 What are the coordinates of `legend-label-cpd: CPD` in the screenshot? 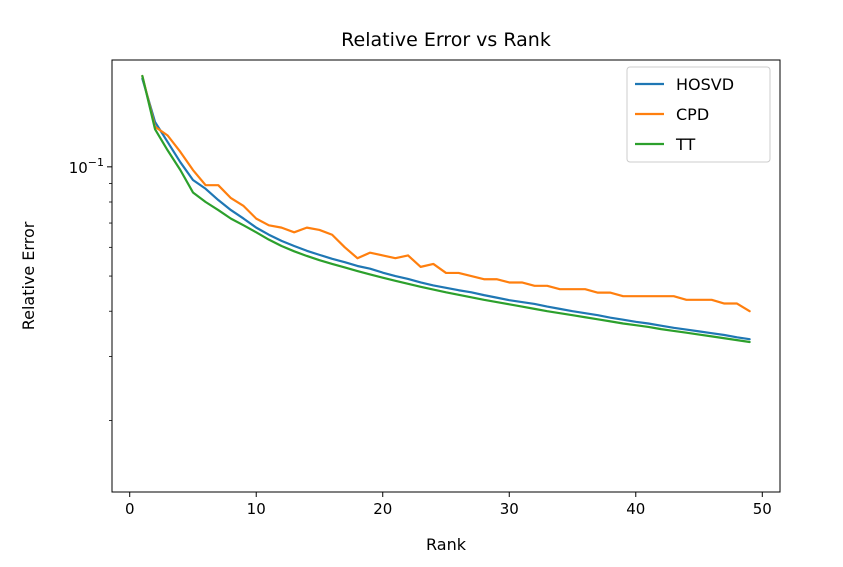 It's located at (692, 114).